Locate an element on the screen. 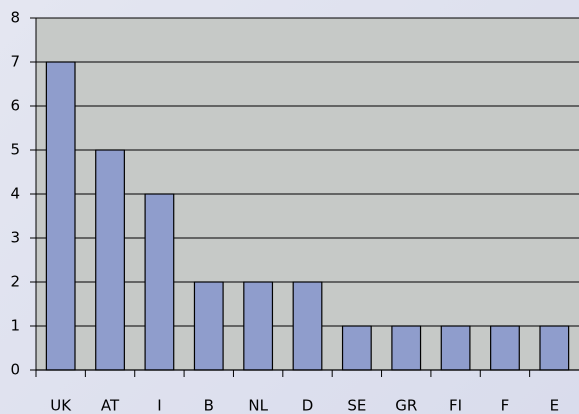  y-tick-label: 7 is located at coordinates (15, 62).